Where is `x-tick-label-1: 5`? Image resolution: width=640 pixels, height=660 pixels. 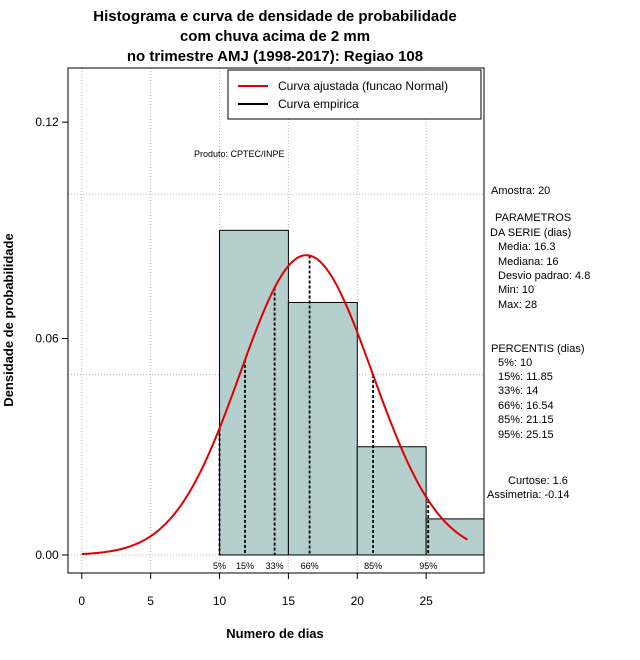 x-tick-label-1: 5 is located at coordinates (150, 601).